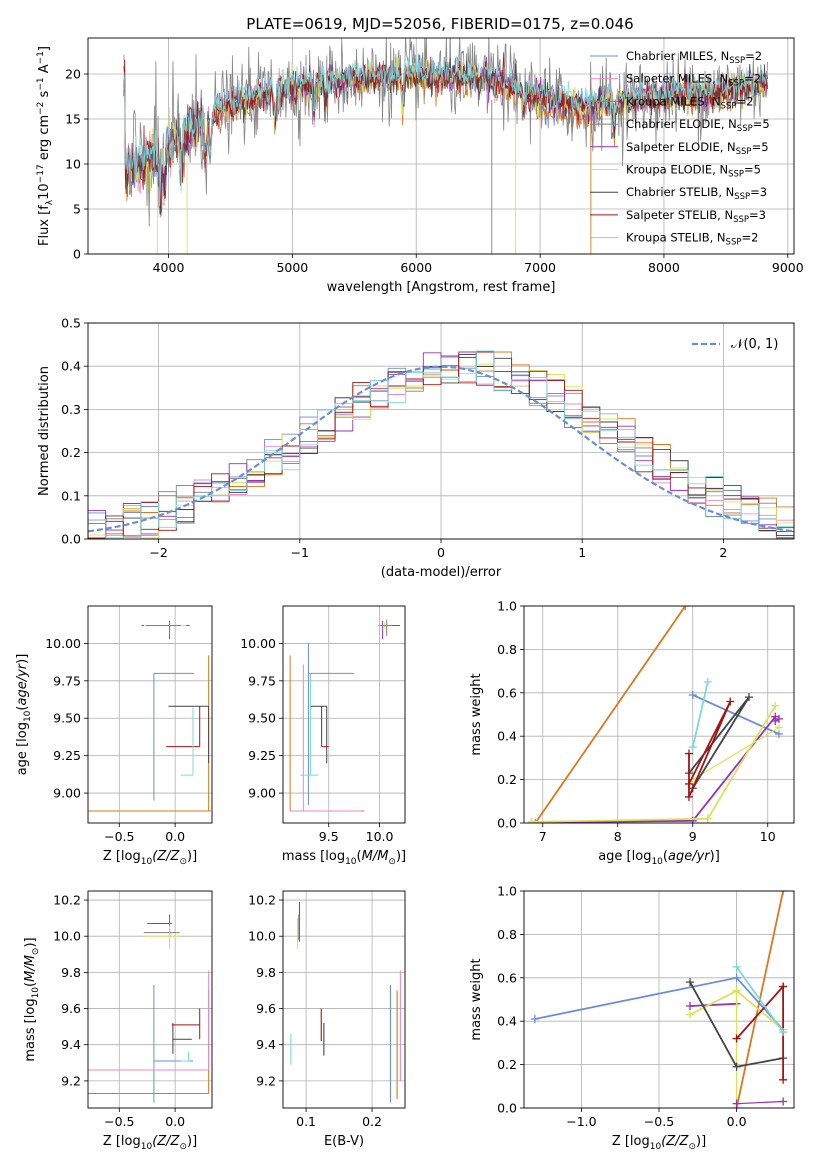  What do you see at coordinates (736, 1103) in the screenshot?
I see `mw-z-salpeter-elodie-b-marker` at bounding box center [736, 1103].